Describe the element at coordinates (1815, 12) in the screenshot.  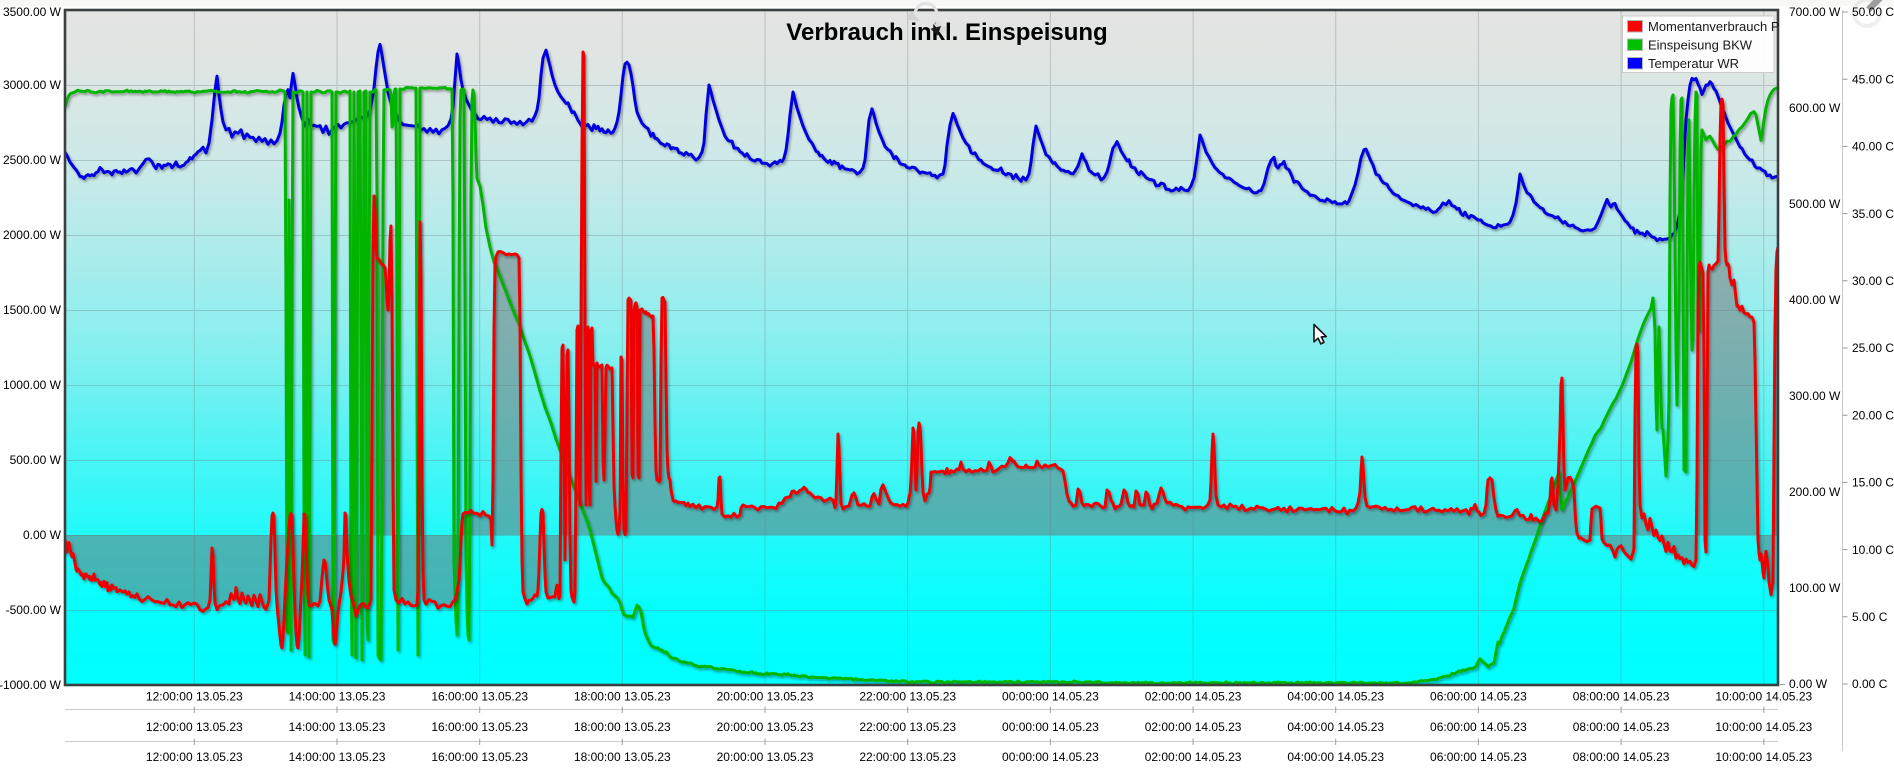
I see `svg-text: 700.00 W` at that location.